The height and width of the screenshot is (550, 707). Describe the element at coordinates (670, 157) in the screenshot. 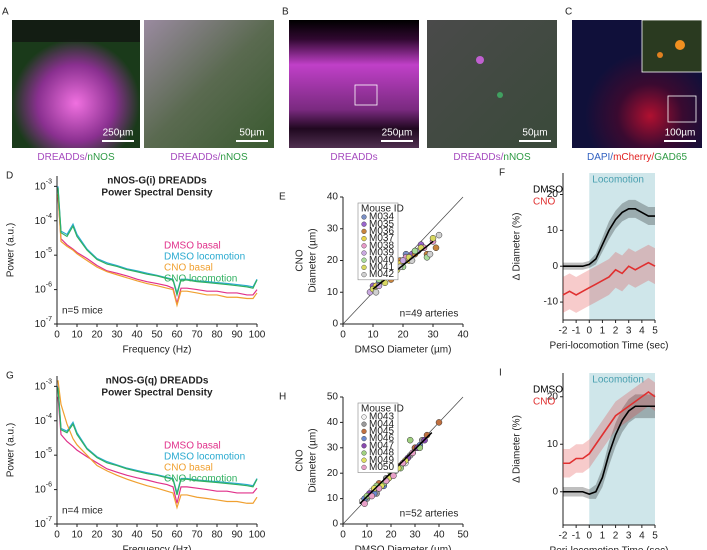

I see `caption-part: GAD65` at that location.